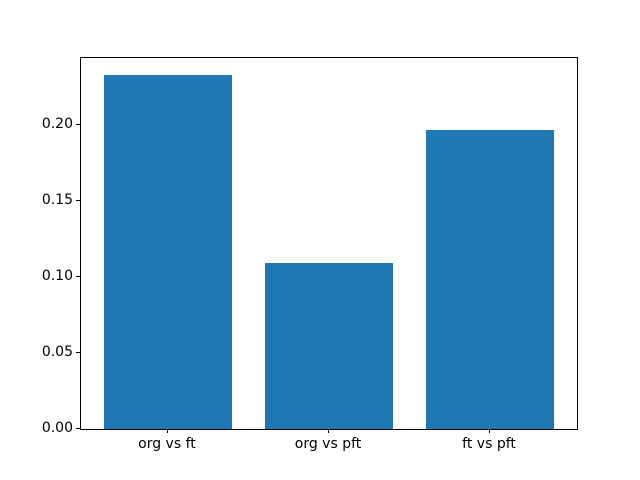 The height and width of the screenshot is (480, 640). I want to click on x-tick-label: org vs pft, so click(328, 444).